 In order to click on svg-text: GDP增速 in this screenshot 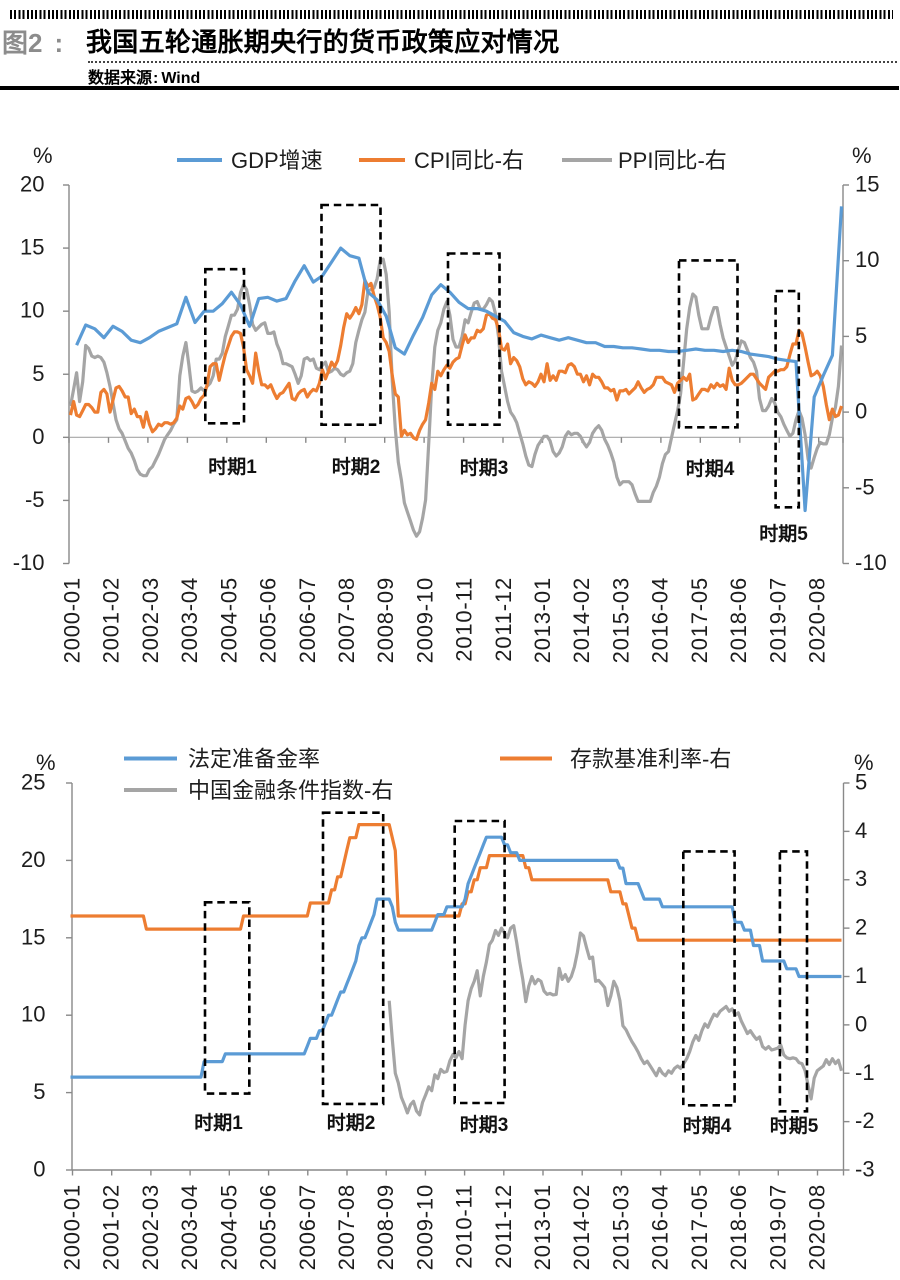, I will do `click(277, 160)`.